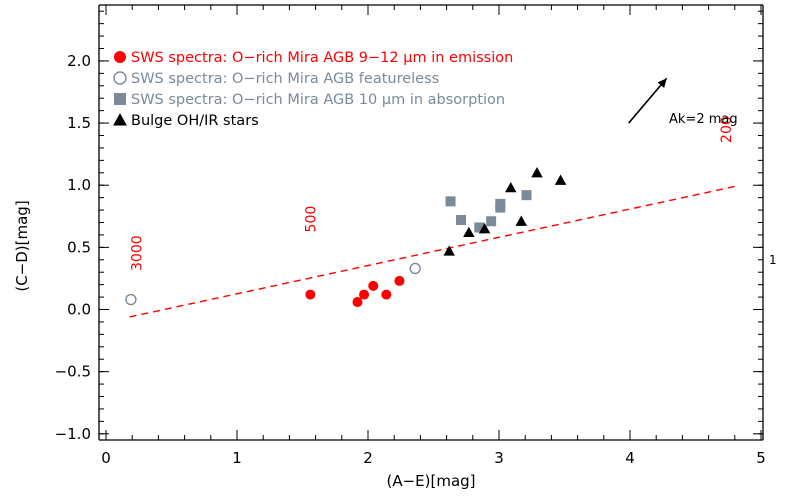 This screenshot has width=786, height=500. I want to click on x-tick-label: 3, so click(499, 458).